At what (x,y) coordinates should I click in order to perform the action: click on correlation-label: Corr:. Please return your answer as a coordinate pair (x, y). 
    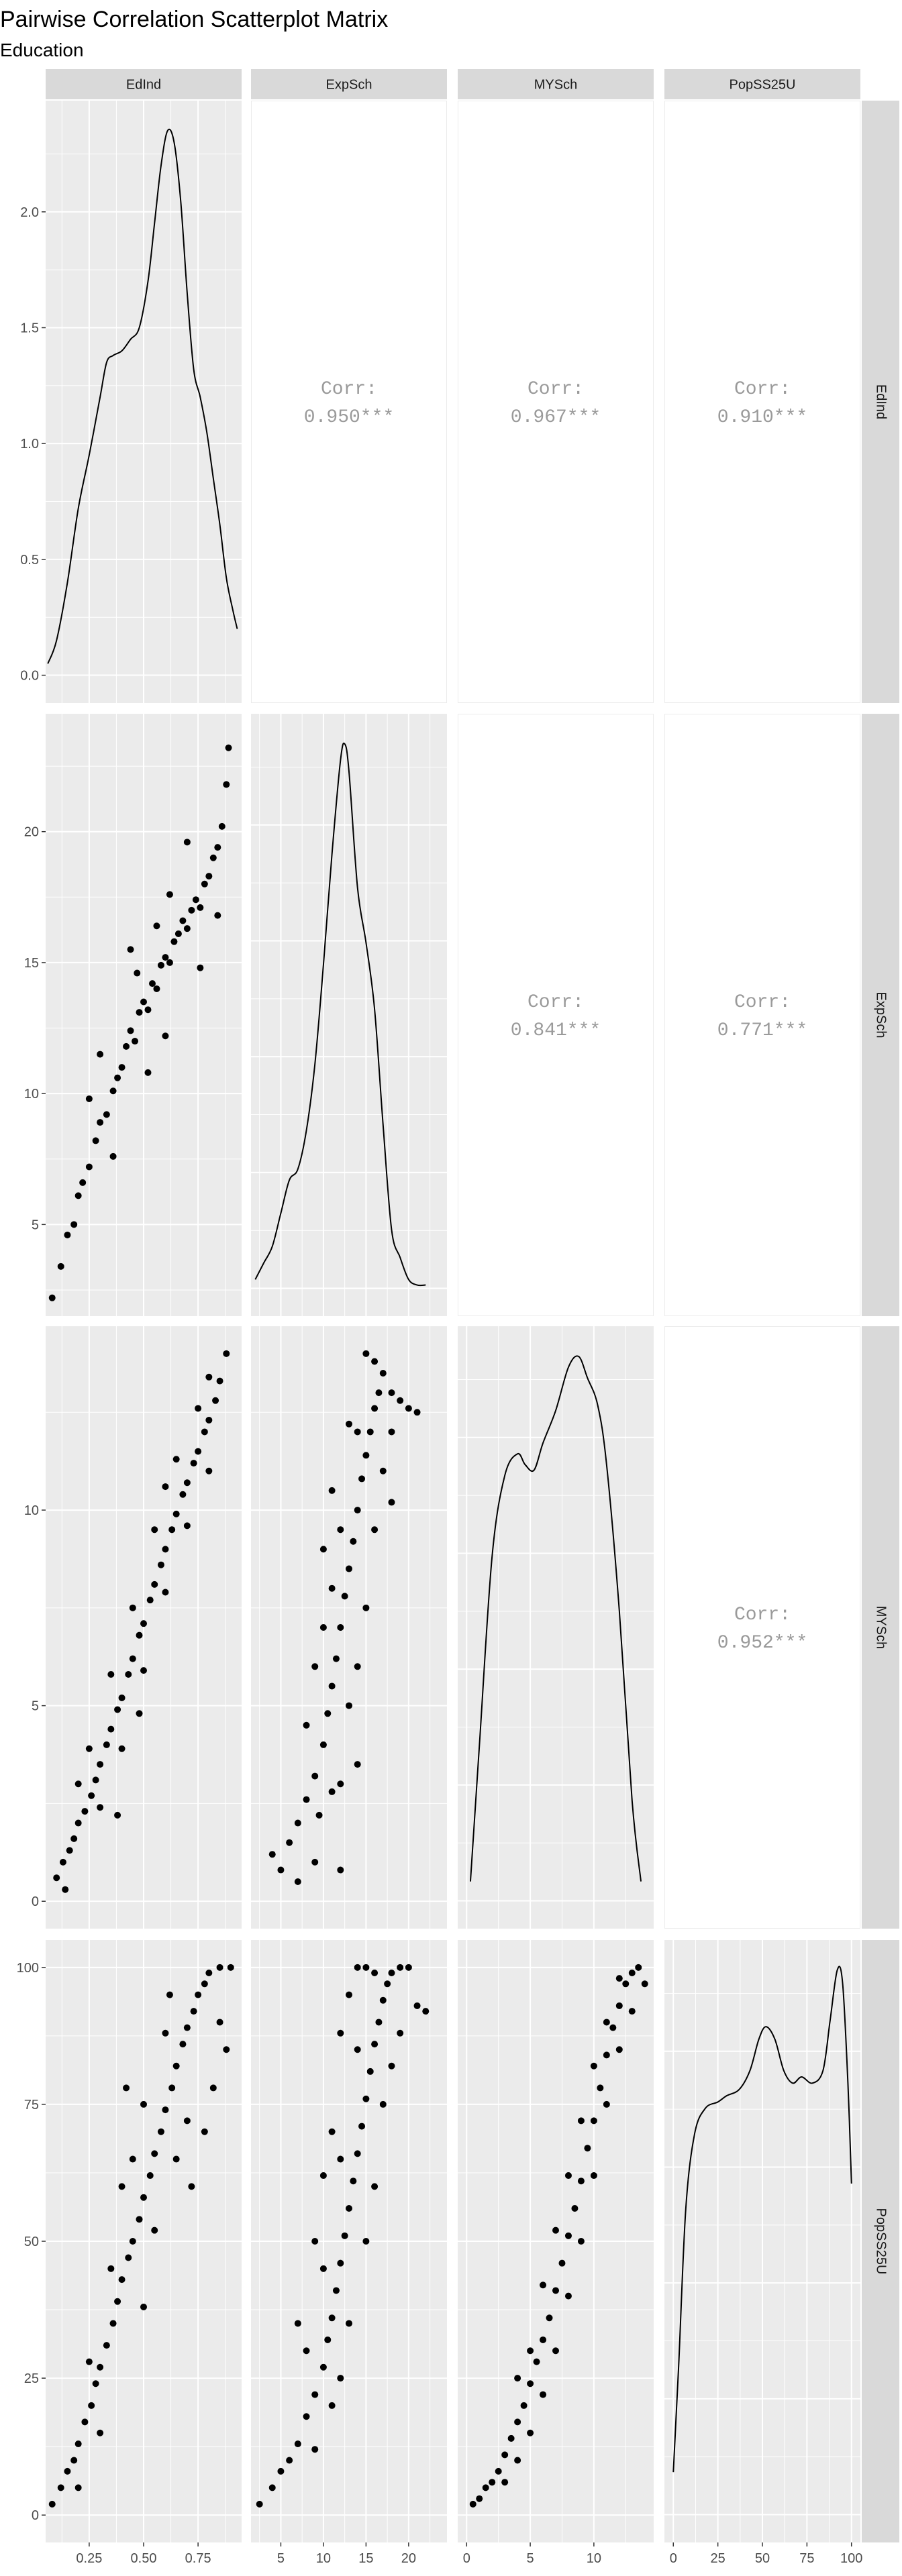
    Looking at the image, I should click on (556, 1002).